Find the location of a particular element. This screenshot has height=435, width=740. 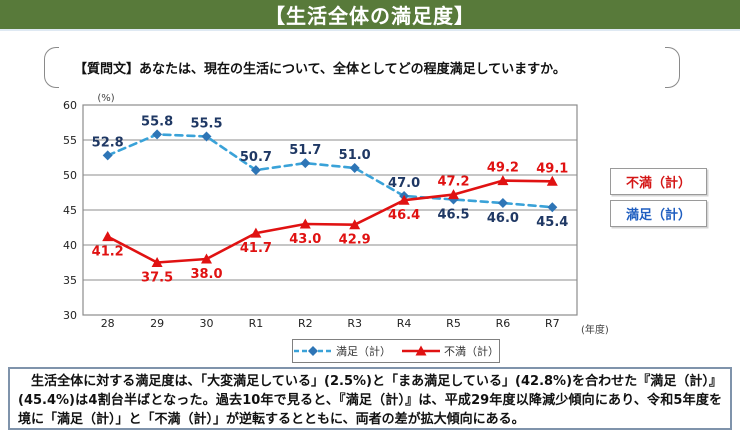

svg-text: 41.7 is located at coordinates (256, 248).